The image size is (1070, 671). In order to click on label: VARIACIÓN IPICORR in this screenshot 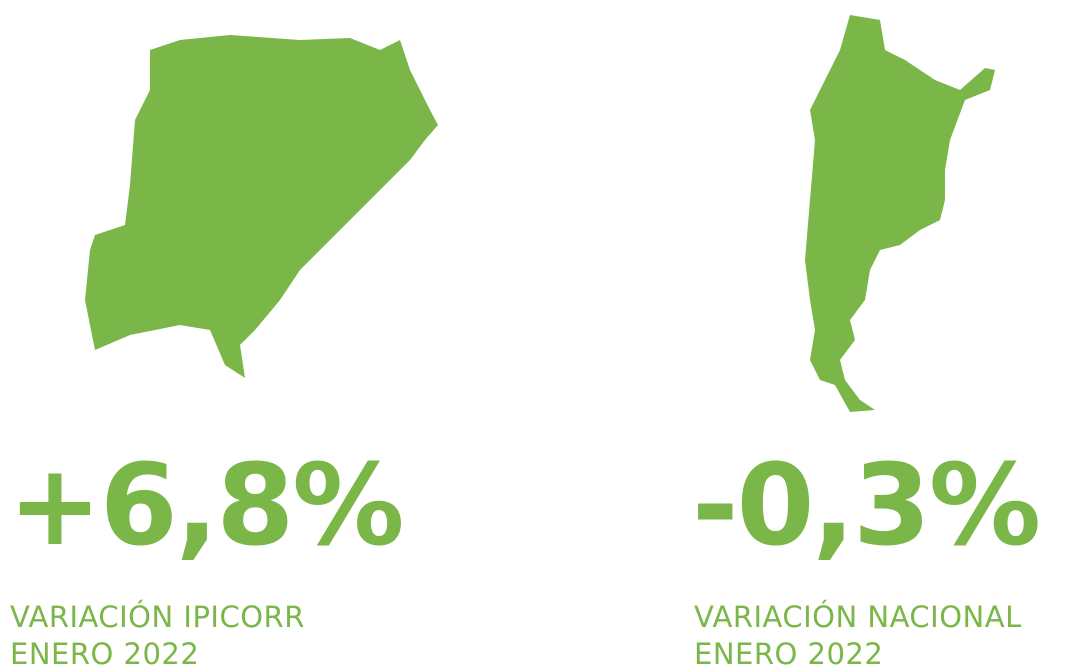, I will do `click(157, 617)`.